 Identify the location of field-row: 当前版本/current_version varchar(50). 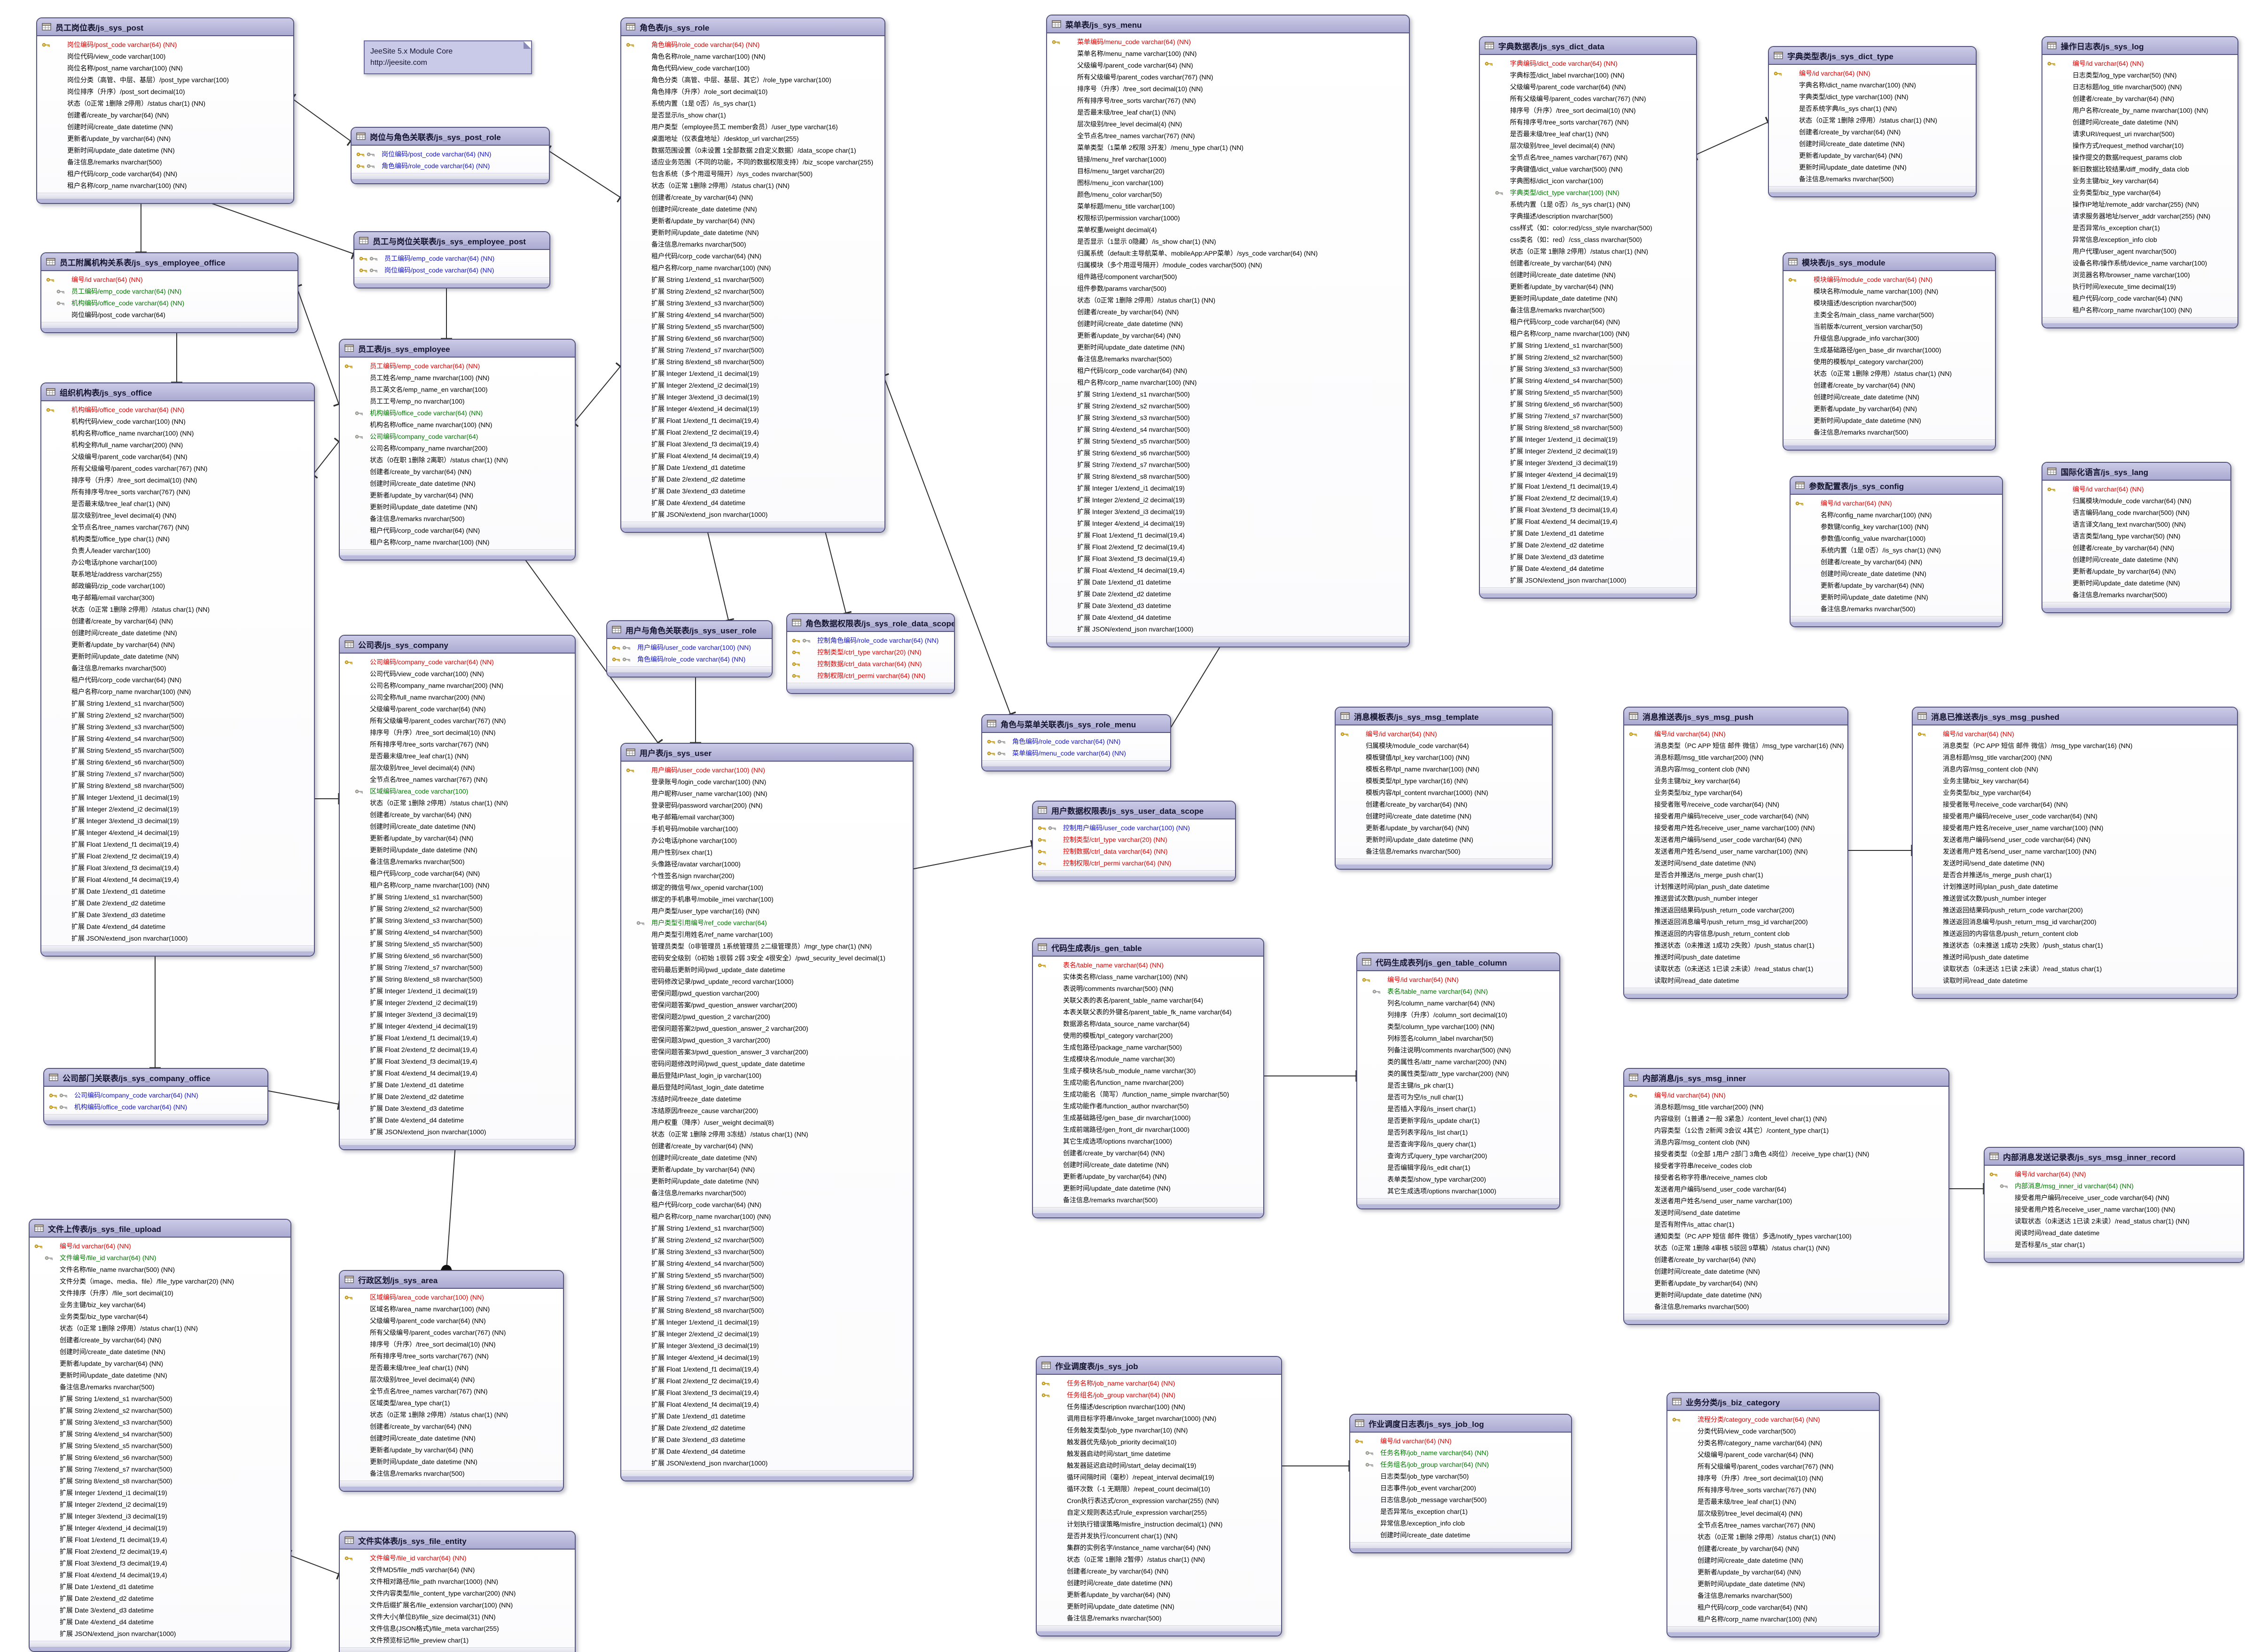
(1889, 327).